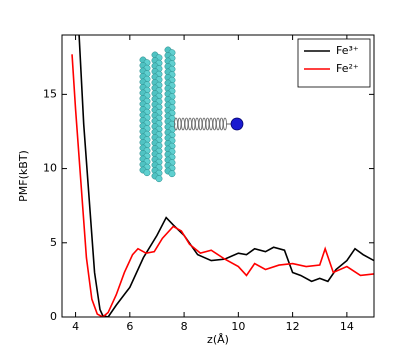 The width and height of the screenshot is (415, 353). I want to click on x-tick-label: 10, so click(238, 326).